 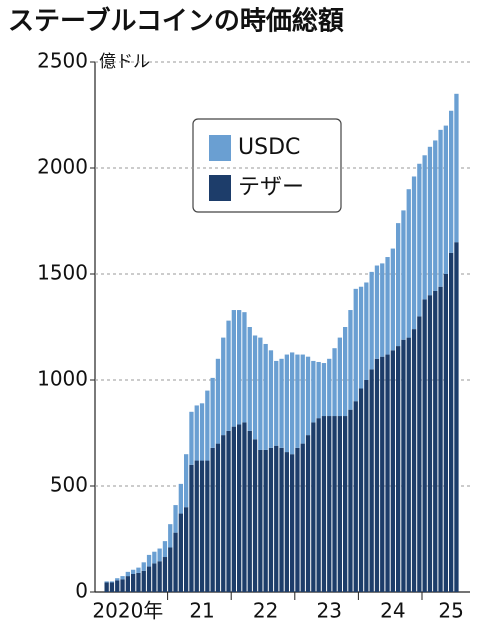 What do you see at coordinates (329, 611) in the screenshot?
I see `x-tick-label: 23` at bounding box center [329, 611].